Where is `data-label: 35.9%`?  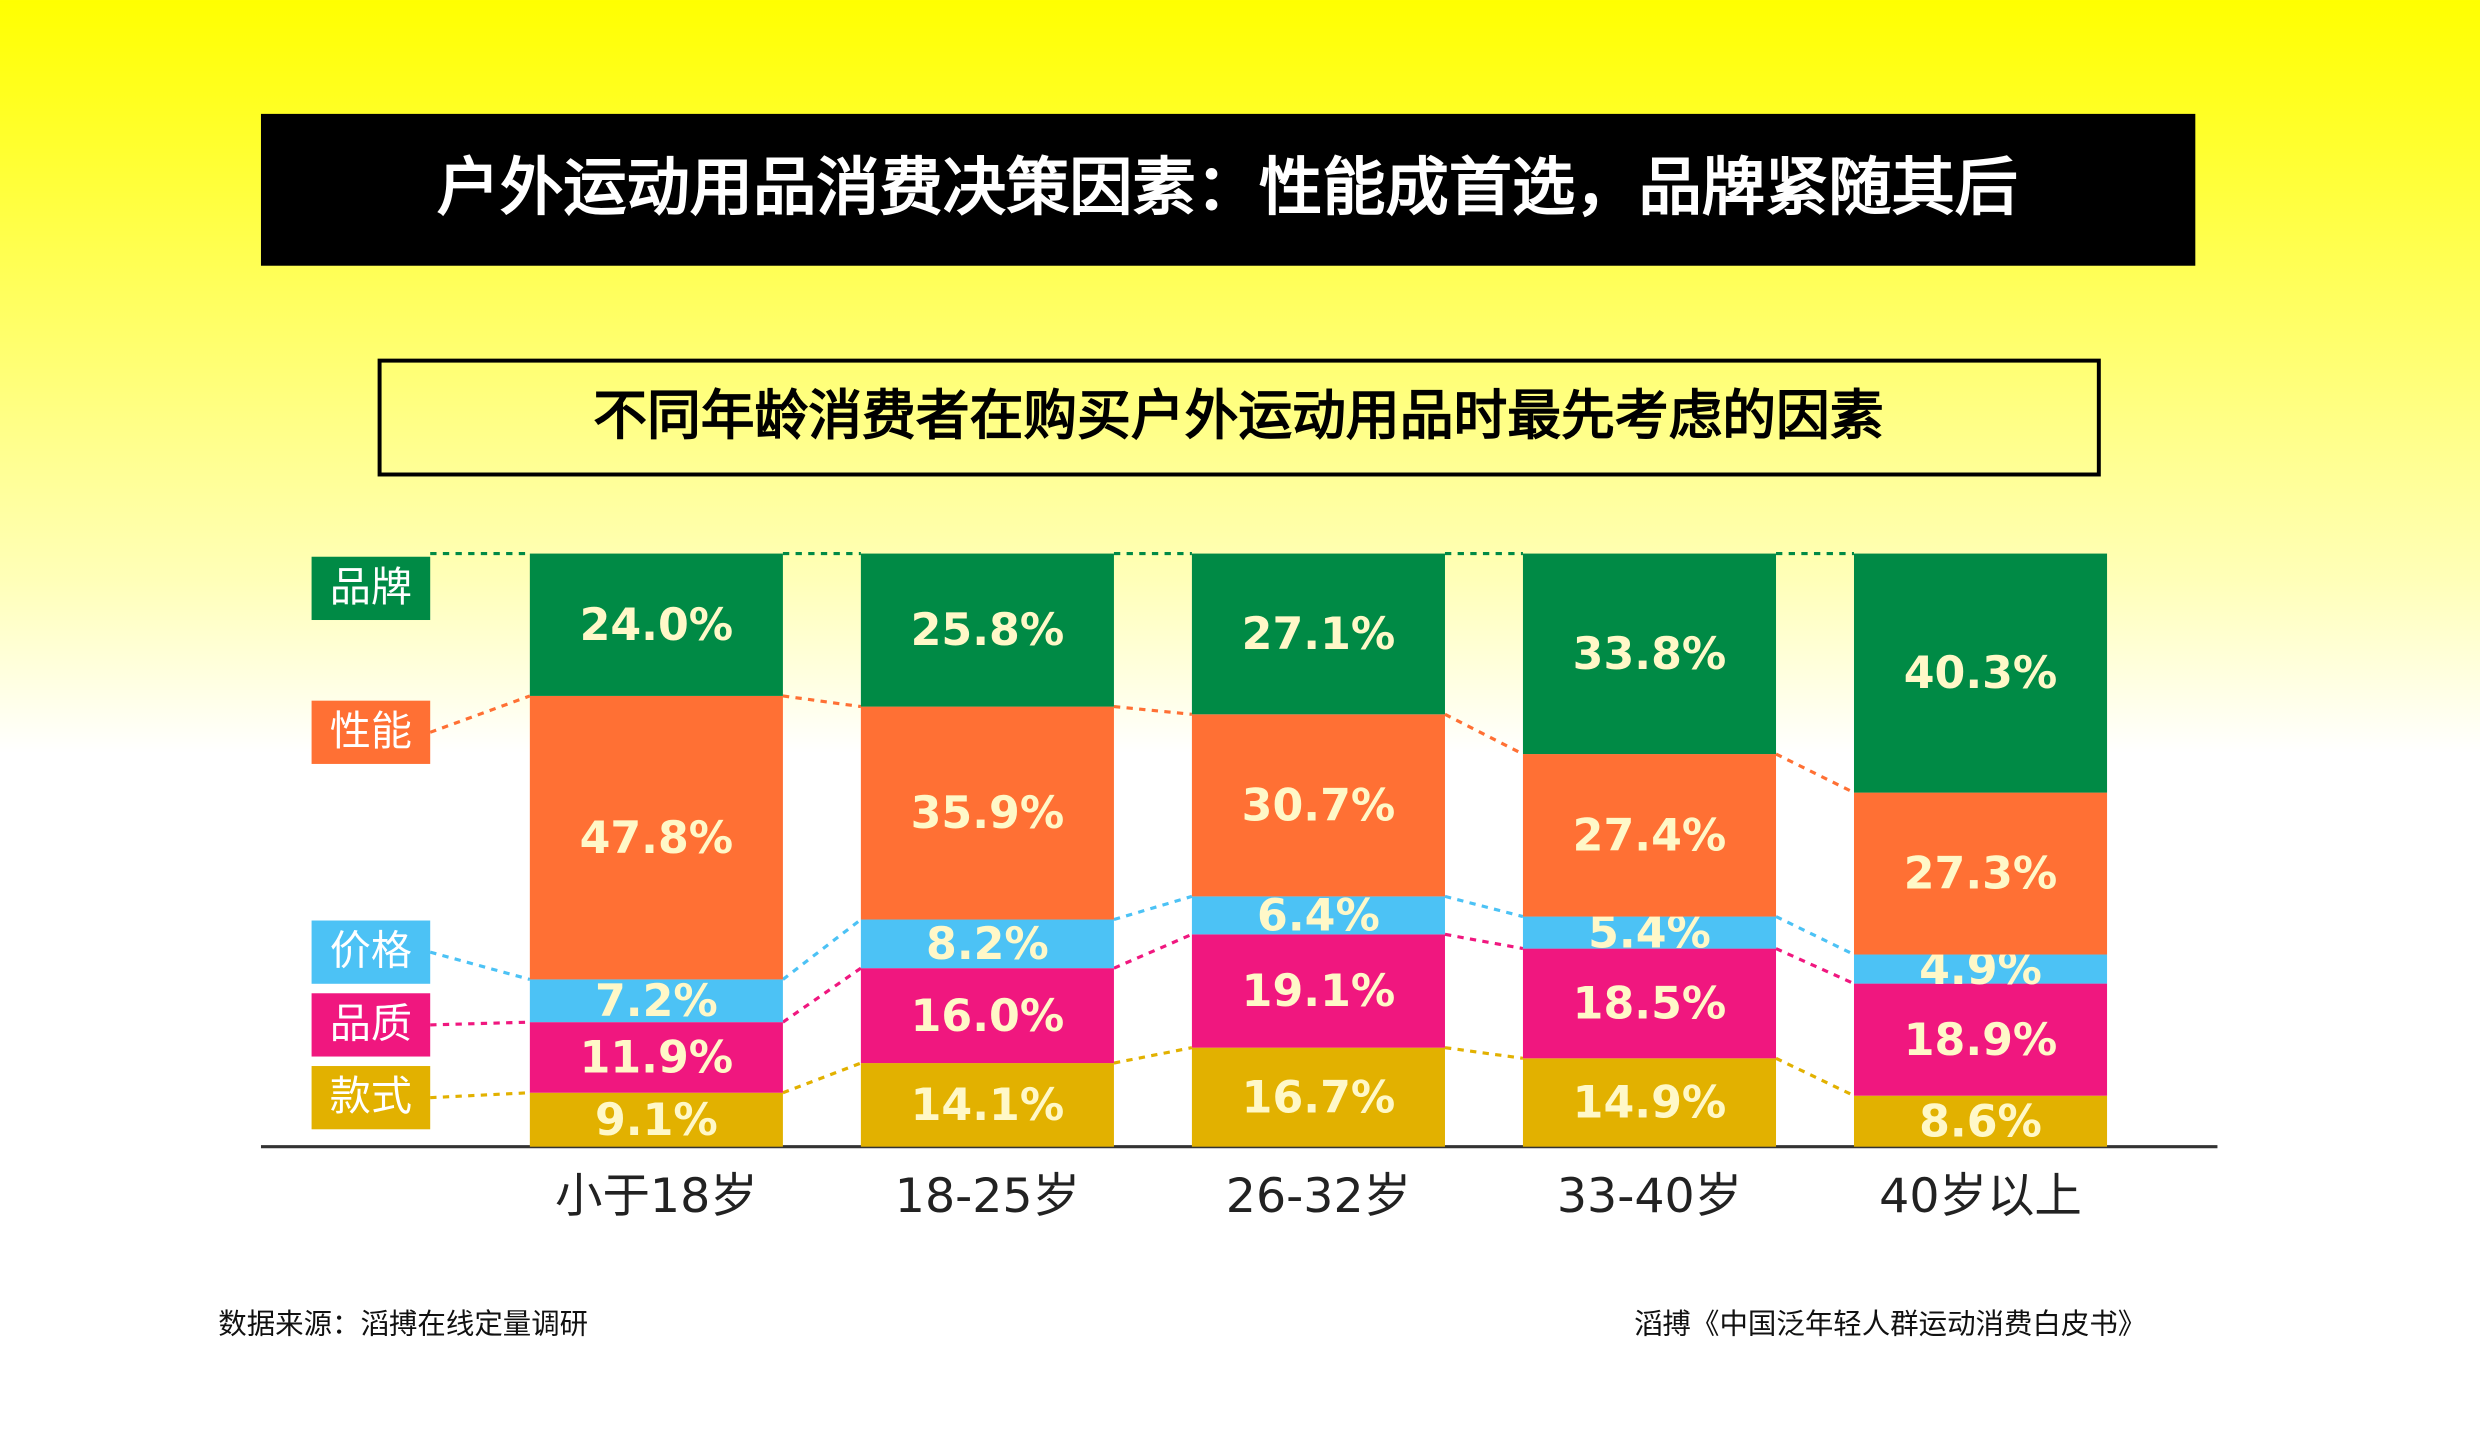
data-label: 35.9% is located at coordinates (988, 813).